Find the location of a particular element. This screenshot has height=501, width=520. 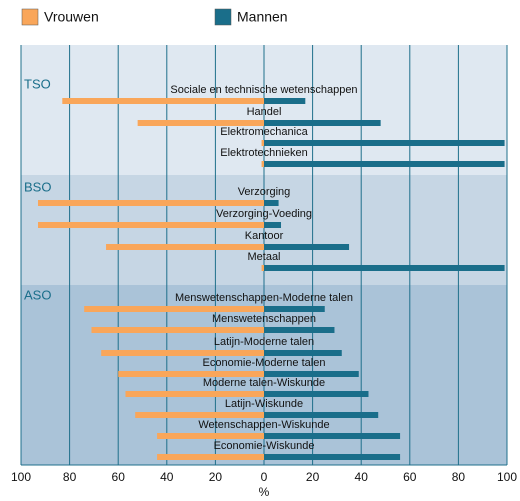

category-label: Latijn-Wiskunde is located at coordinates (264, 404).